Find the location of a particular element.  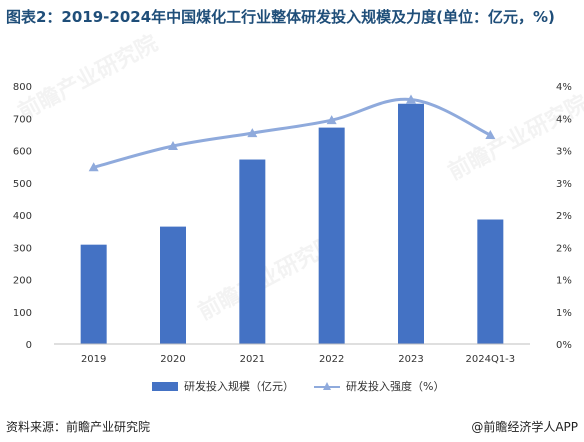

intensity-line is located at coordinates (292, 133).